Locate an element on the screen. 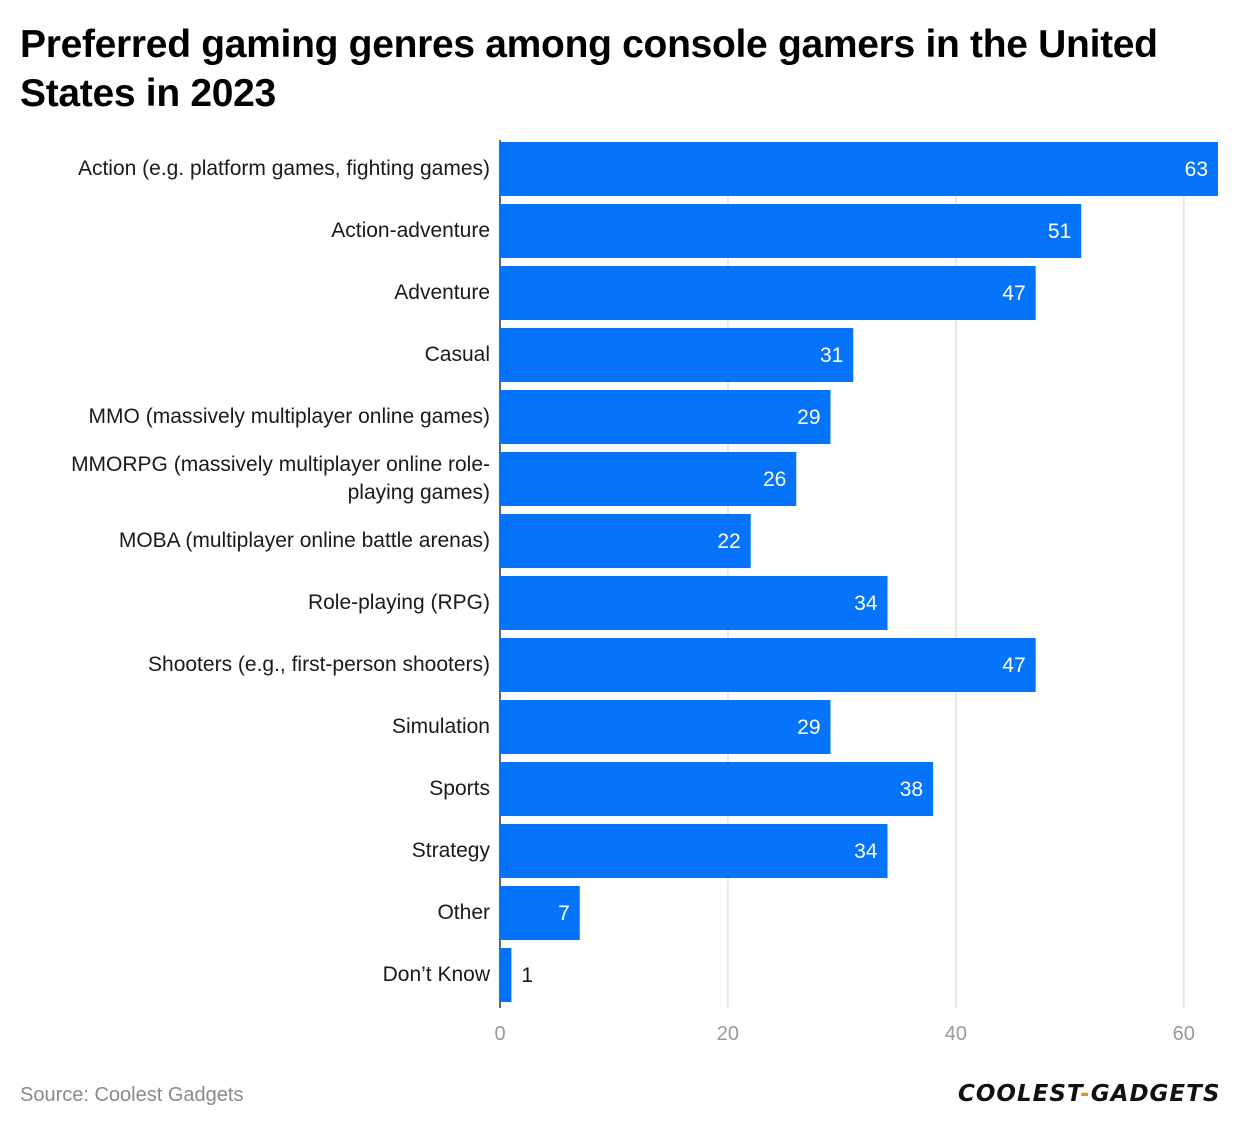 The width and height of the screenshot is (1240, 1130). category-label: Don’t Know is located at coordinates (436, 974).